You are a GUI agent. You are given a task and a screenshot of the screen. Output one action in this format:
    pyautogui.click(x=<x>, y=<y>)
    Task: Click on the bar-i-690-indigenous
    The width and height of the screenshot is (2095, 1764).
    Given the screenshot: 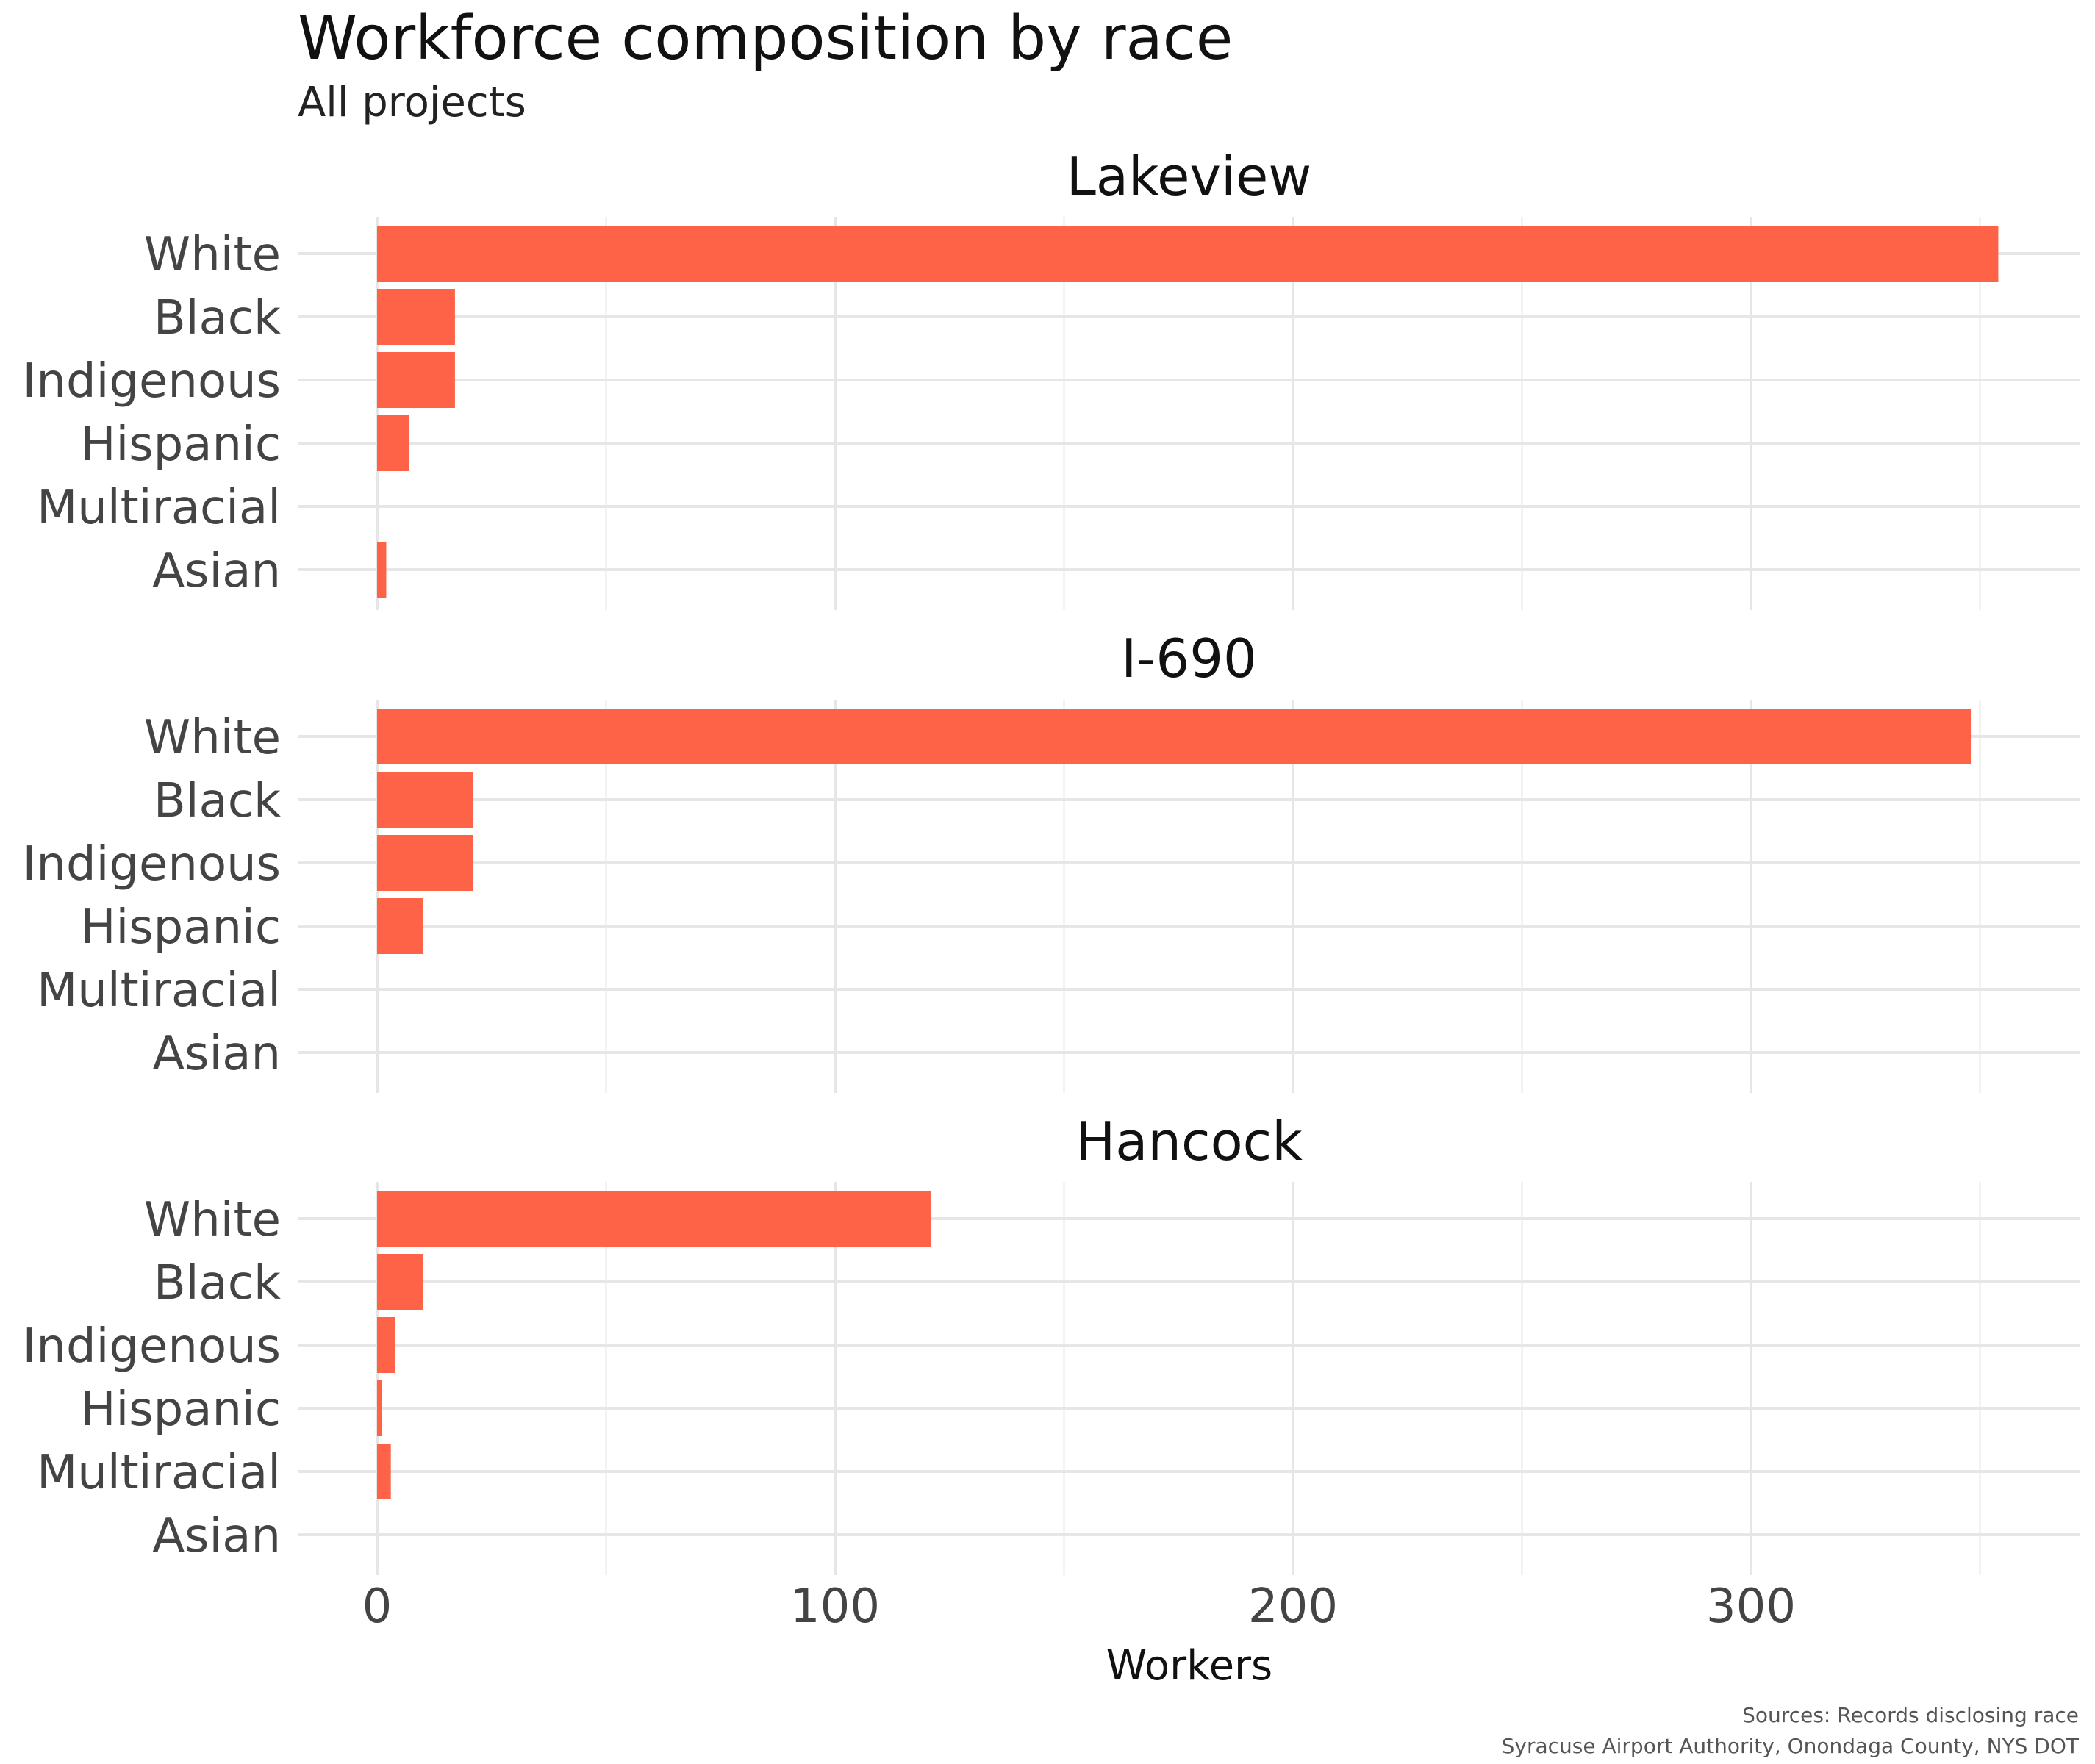 What is the action you would take?
    pyautogui.click(x=425, y=863)
    